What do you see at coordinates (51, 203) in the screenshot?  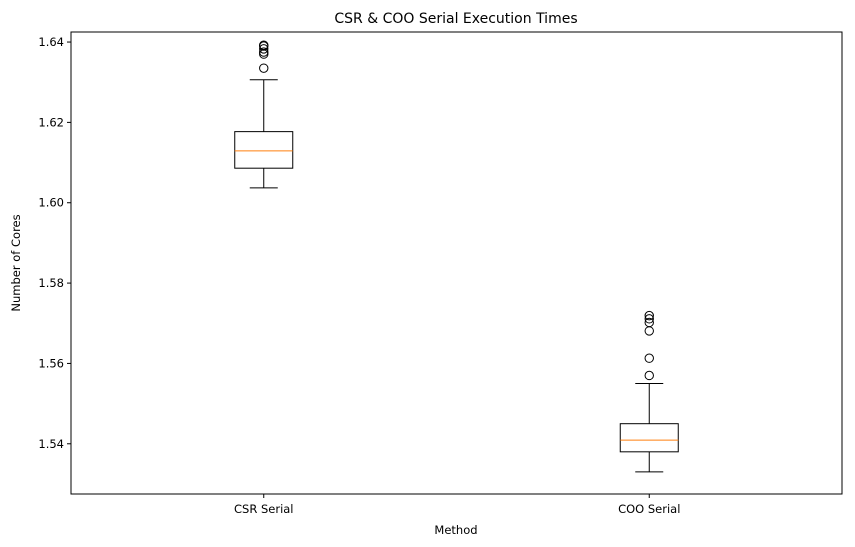 I see `y-tick-label: 1.60` at bounding box center [51, 203].